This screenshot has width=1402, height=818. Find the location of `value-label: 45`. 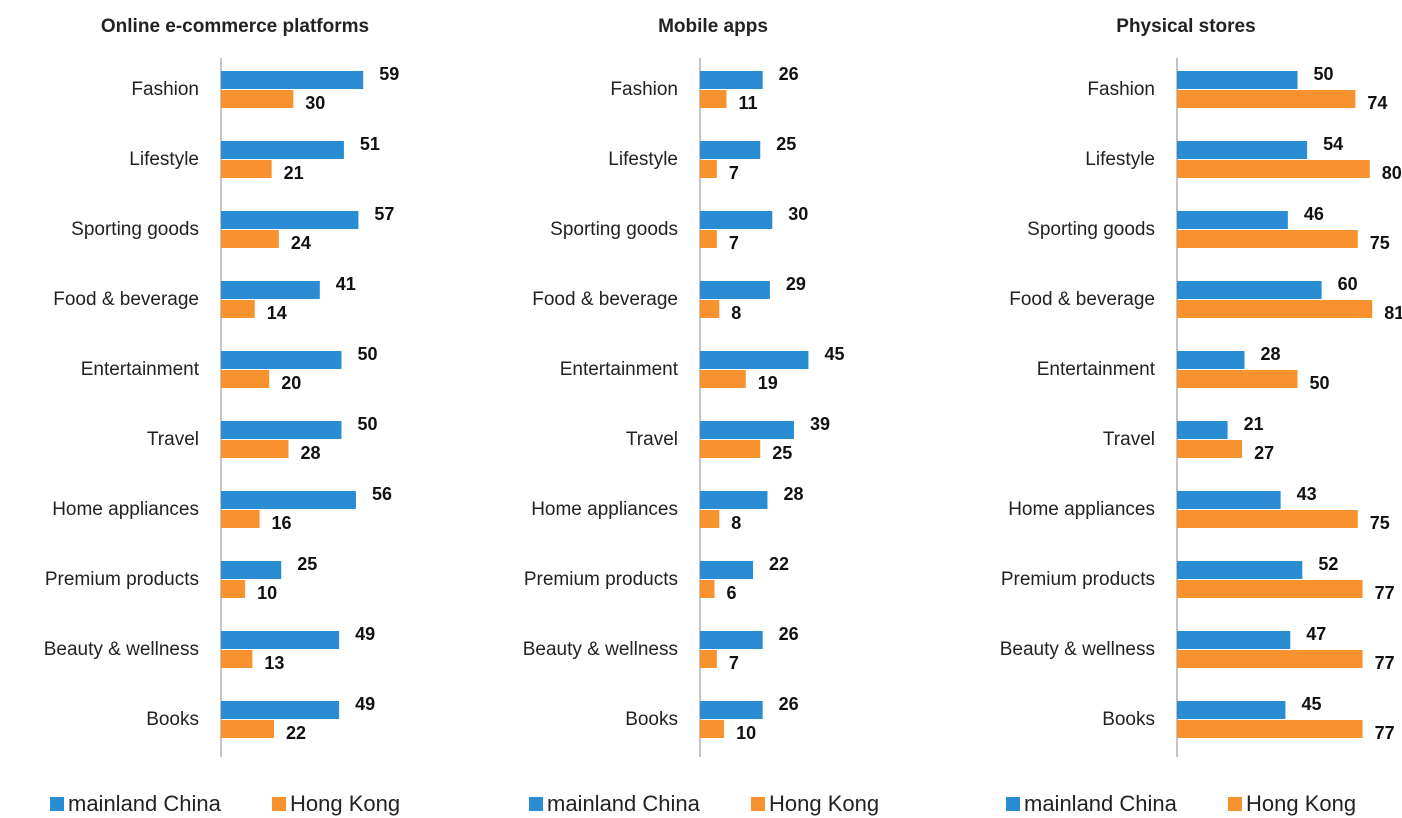

value-label: 45 is located at coordinates (1311, 704).